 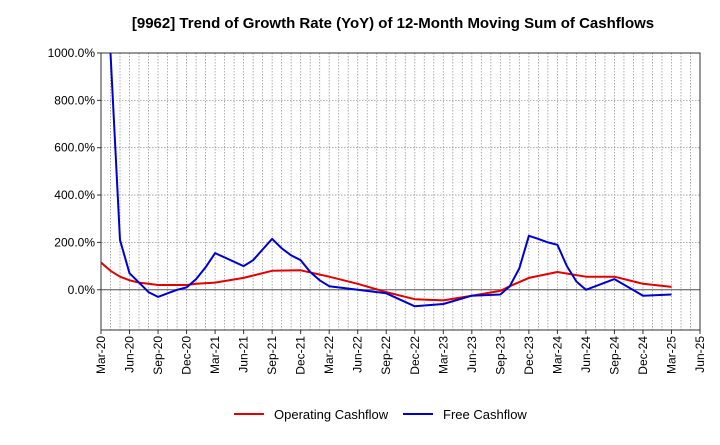 What do you see at coordinates (187, 355) in the screenshot?
I see `x-tick-label: Dec-20` at bounding box center [187, 355].